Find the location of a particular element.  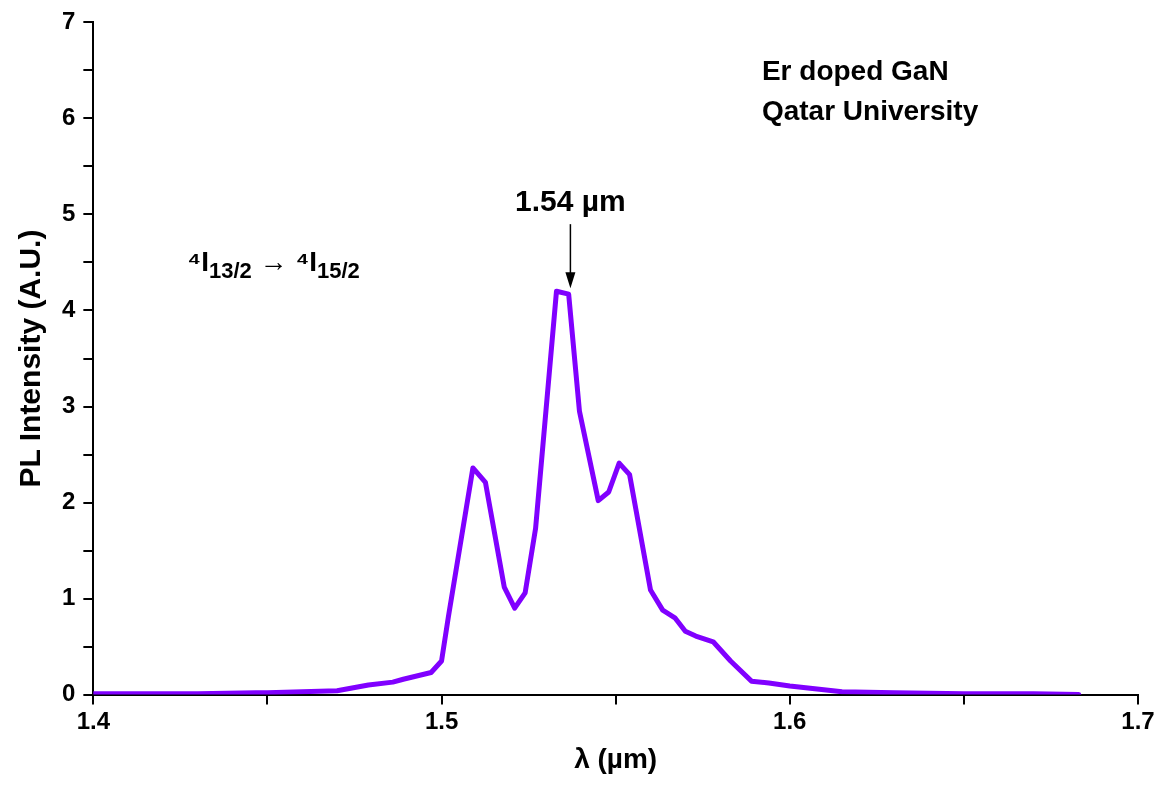

x-tick-label: 1.5 is located at coordinates (441, 720).